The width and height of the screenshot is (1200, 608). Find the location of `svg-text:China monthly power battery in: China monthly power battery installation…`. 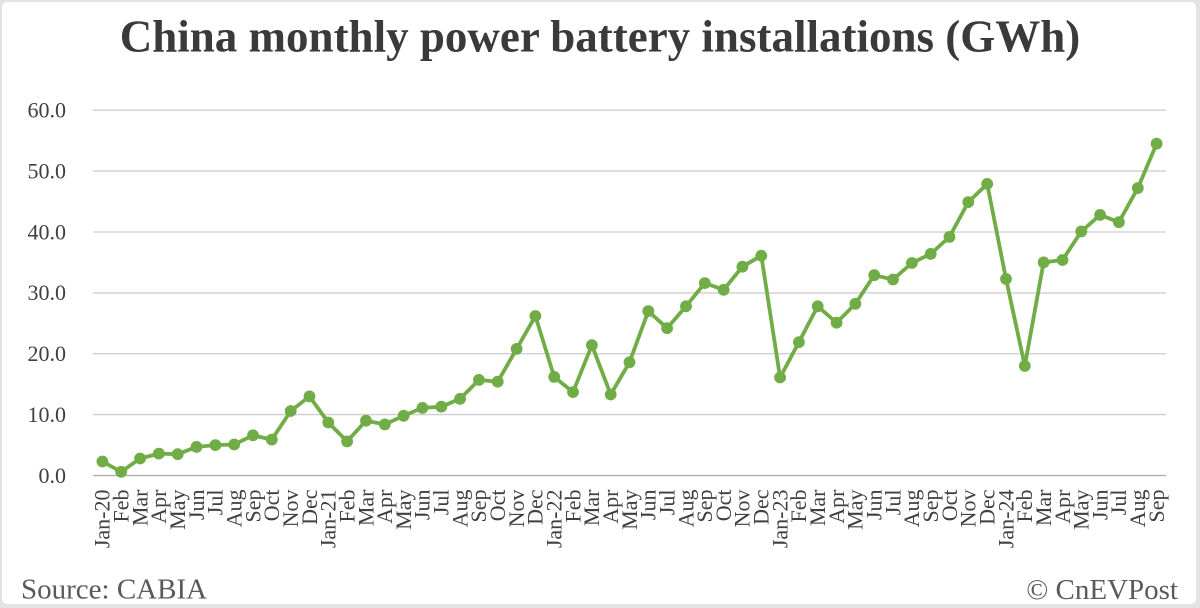

svg-text:China monthly power battery in: China monthly power battery installation… is located at coordinates (600, 37).